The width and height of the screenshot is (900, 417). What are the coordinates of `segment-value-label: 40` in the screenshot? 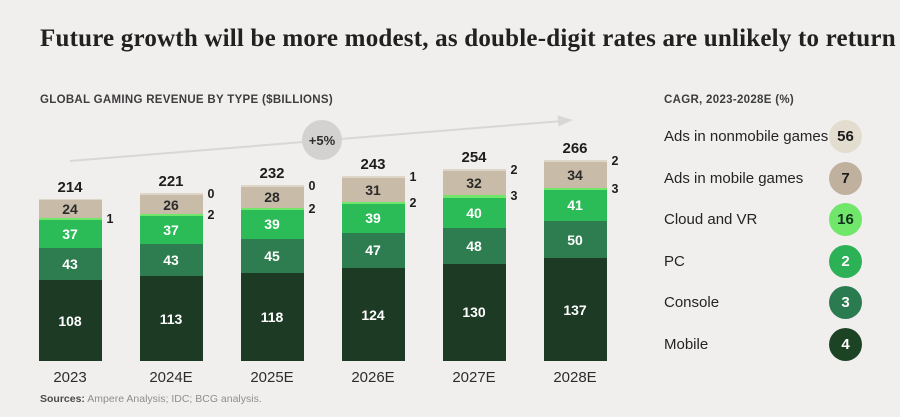 It's located at (474, 212).